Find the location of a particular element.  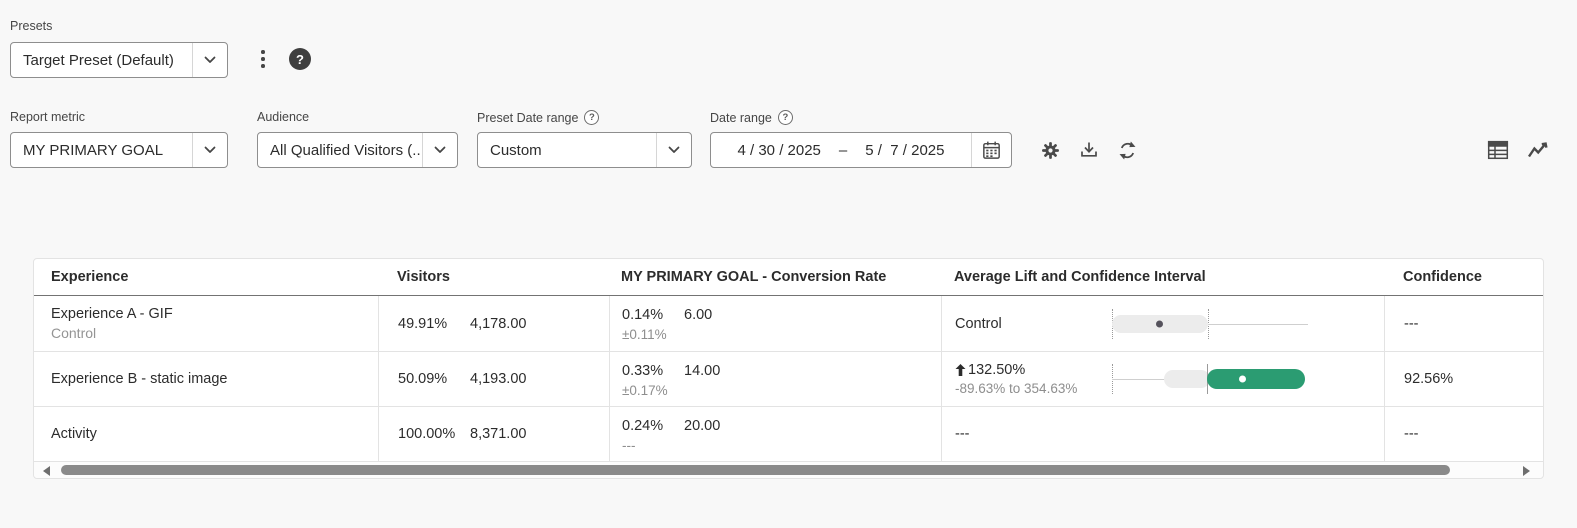

presets-select: Target Preset (Default) is located at coordinates (119, 60).